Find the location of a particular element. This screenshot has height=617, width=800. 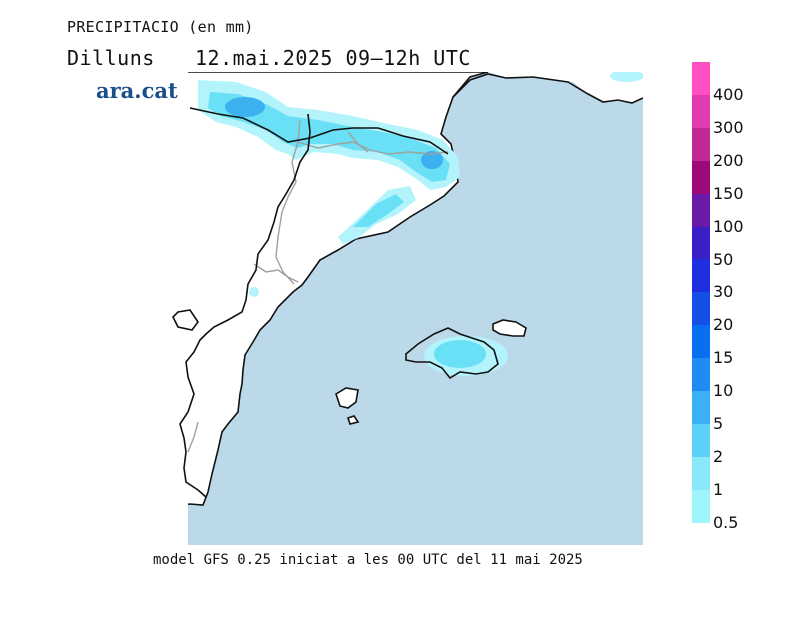

legend-label: 150 is located at coordinates (728, 193).